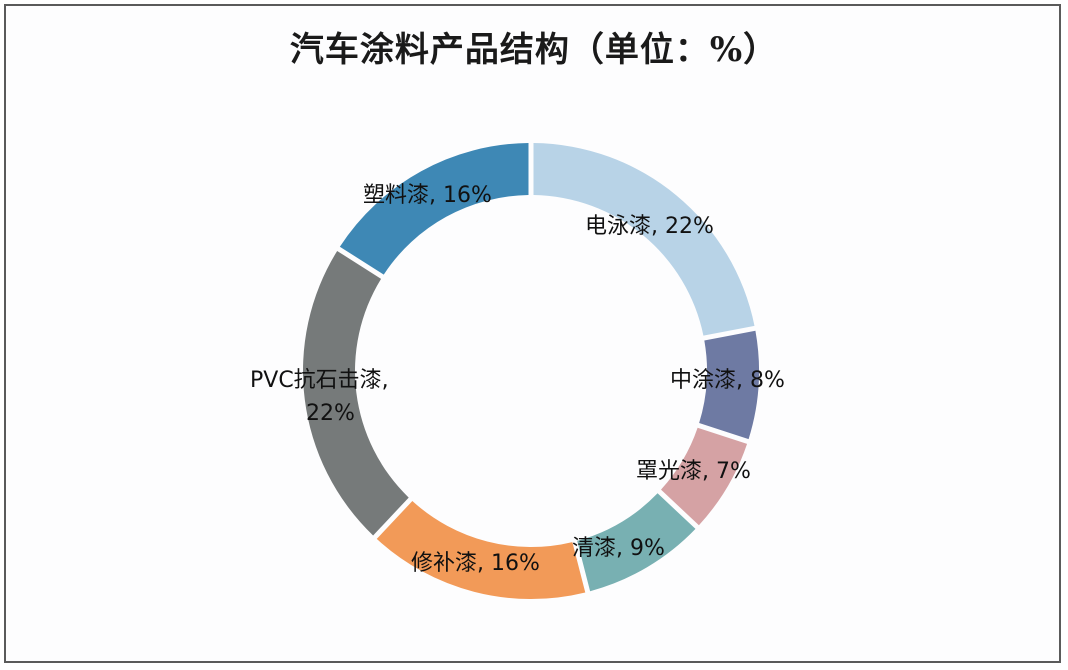 This screenshot has width=1068, height=670. Describe the element at coordinates (319, 380) in the screenshot. I see `label-pvc-antichip-line1: PVC抗石击漆,` at that location.